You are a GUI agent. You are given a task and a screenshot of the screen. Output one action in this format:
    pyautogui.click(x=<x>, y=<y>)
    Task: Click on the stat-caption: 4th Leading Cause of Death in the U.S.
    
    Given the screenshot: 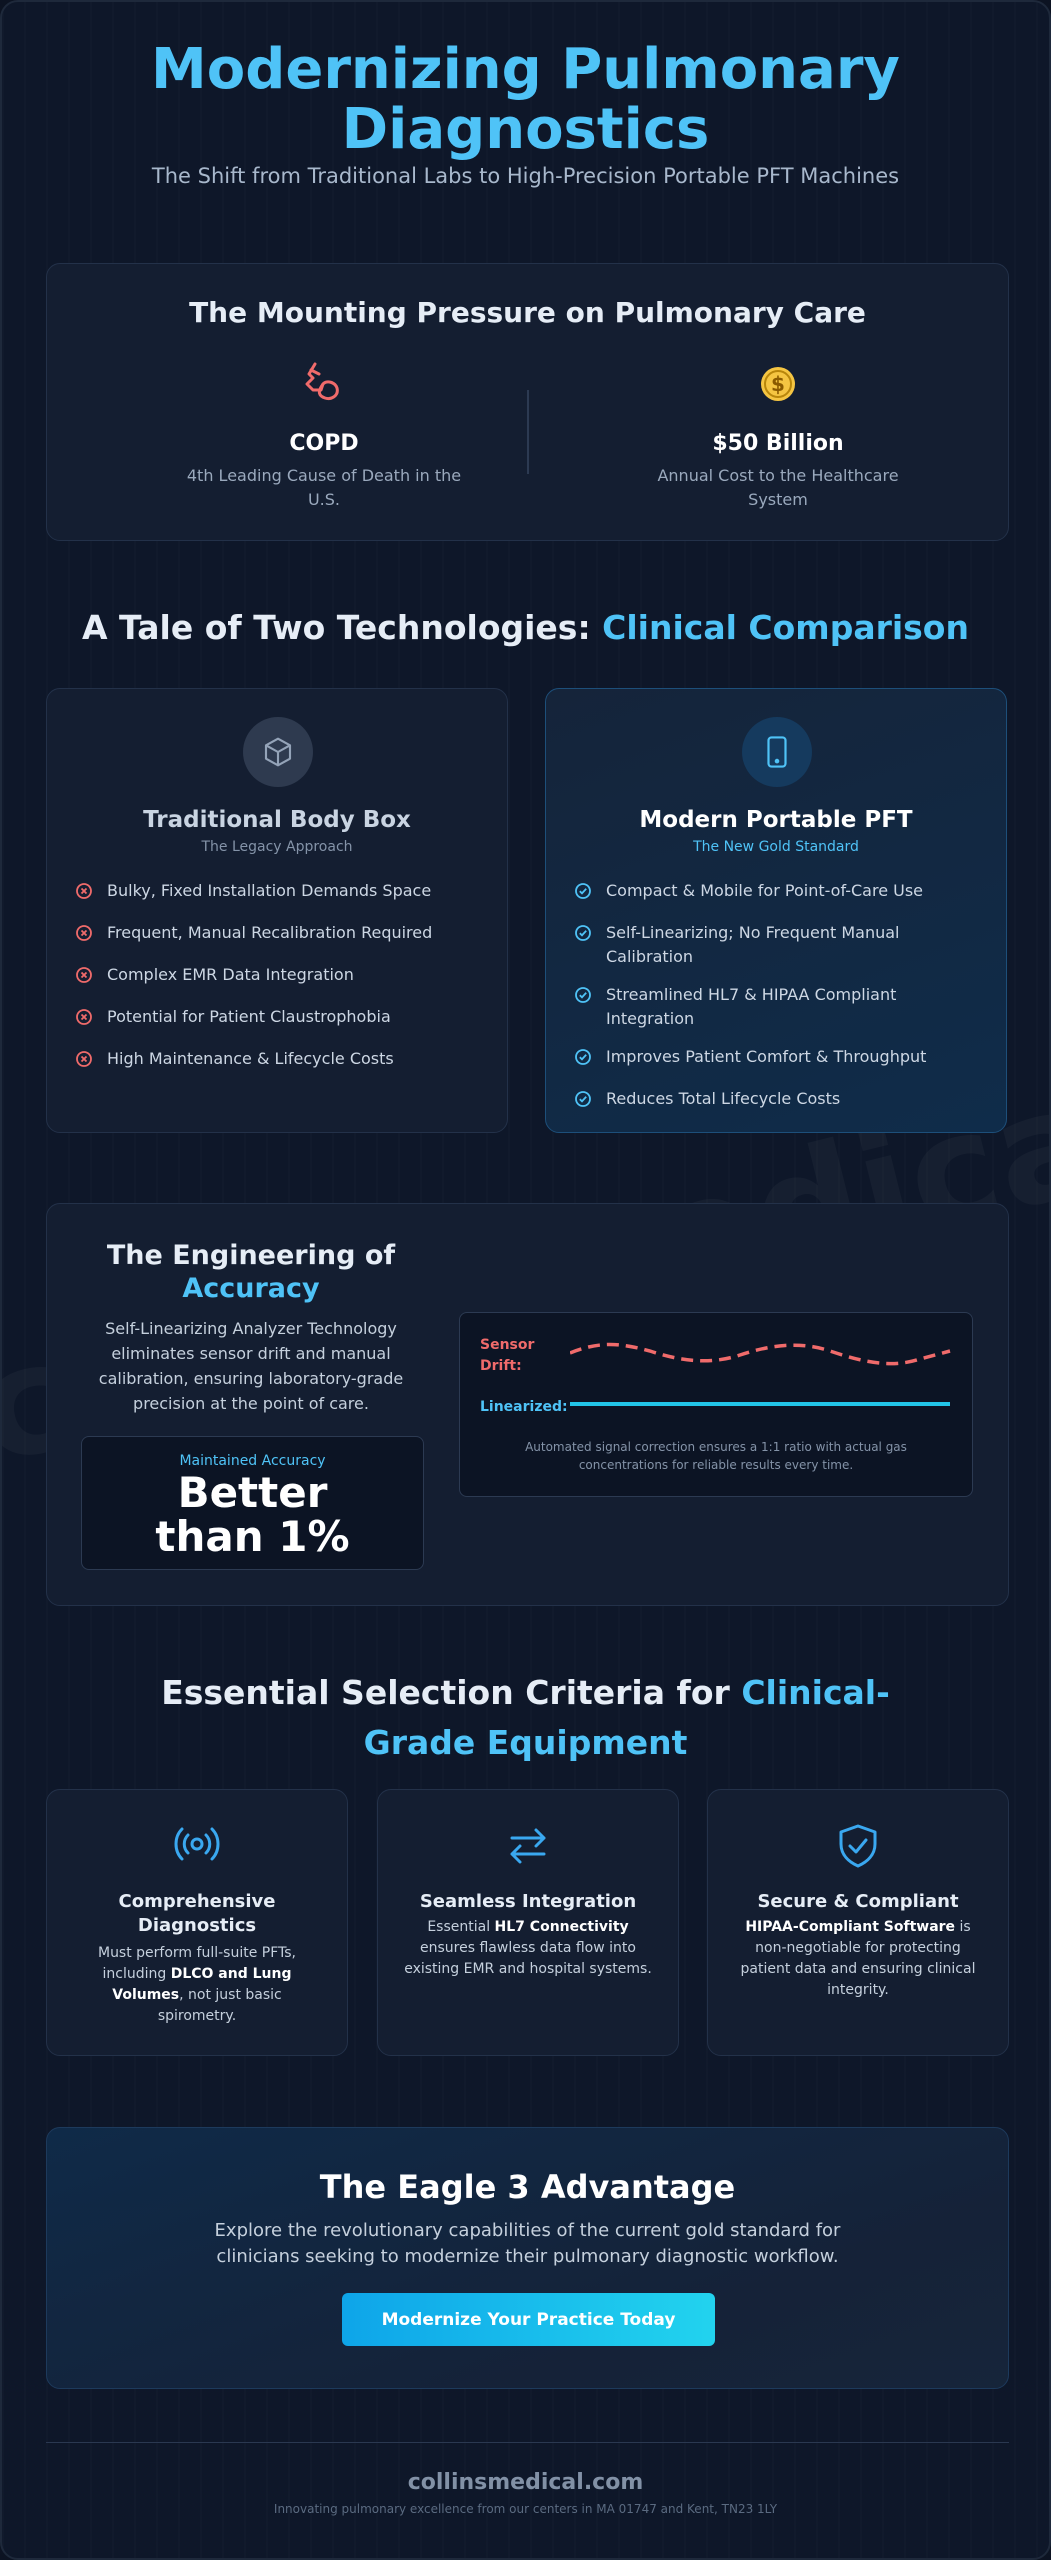 What is the action you would take?
    pyautogui.click(x=324, y=487)
    